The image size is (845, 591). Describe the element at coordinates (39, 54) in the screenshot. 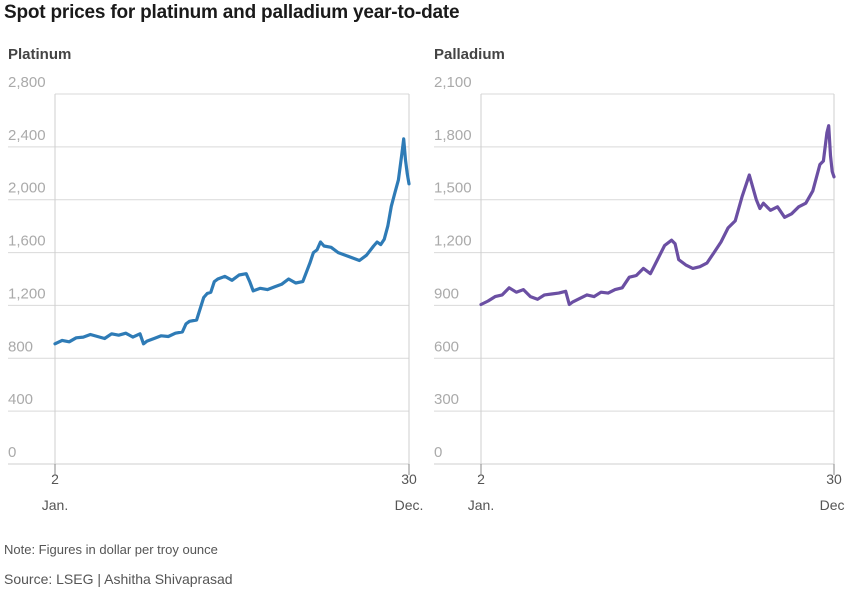

I see `platinum-chart-title: Platinum` at that location.